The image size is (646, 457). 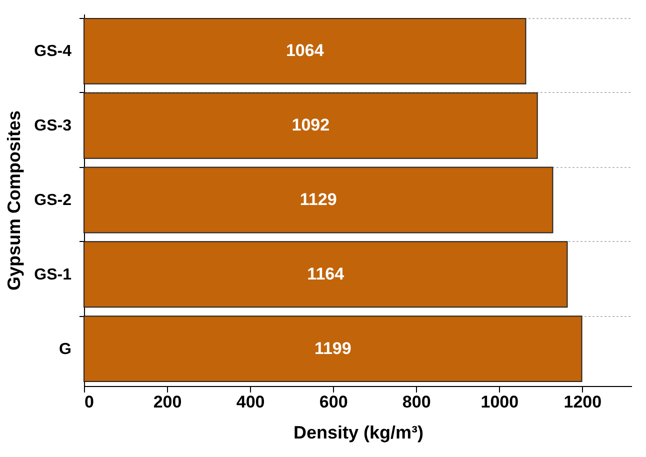 I want to click on y-tick-label: GS-3, so click(x=53, y=126).